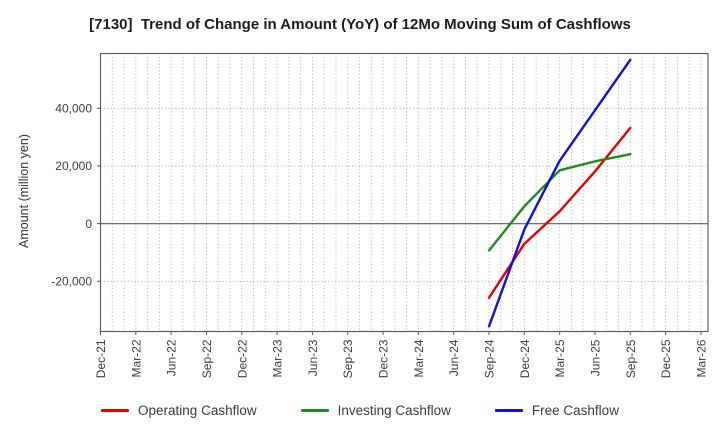 The height and width of the screenshot is (440, 720). I want to click on y-tick-label: 0, so click(88, 224).